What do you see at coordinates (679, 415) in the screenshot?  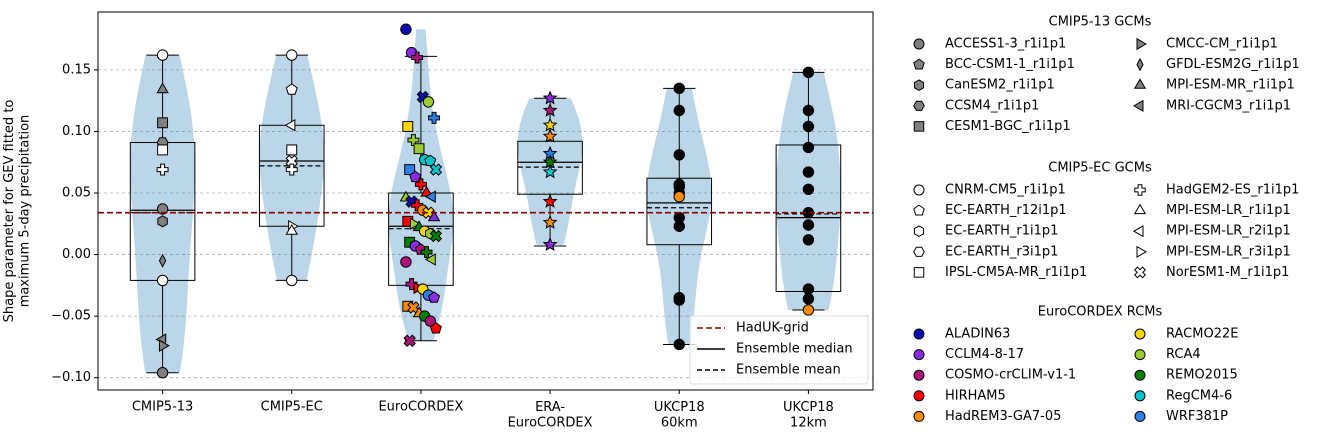 I see `x-tick-label: UKCP18 60km` at bounding box center [679, 415].